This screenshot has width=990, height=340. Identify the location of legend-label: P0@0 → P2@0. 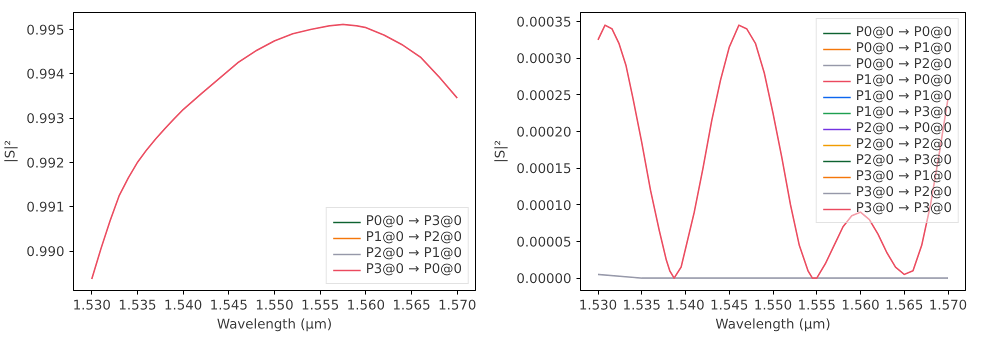
(904, 64).